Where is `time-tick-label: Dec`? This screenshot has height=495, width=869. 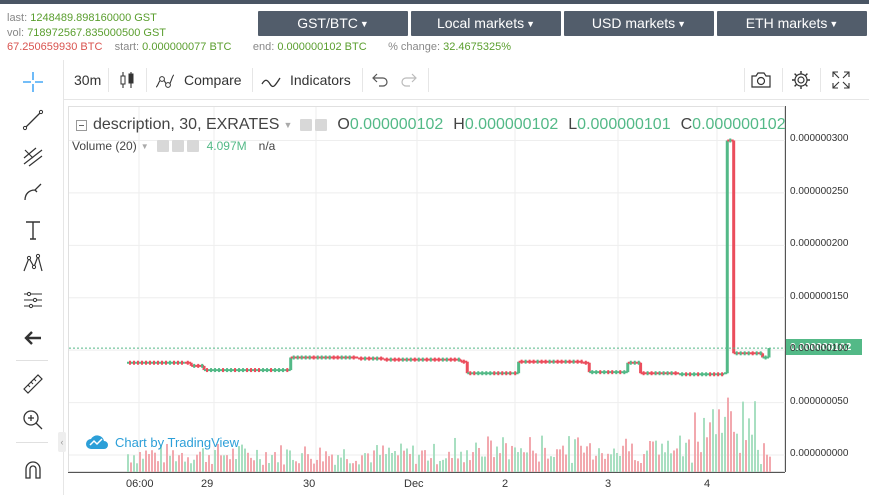
time-tick-label: Dec is located at coordinates (414, 484).